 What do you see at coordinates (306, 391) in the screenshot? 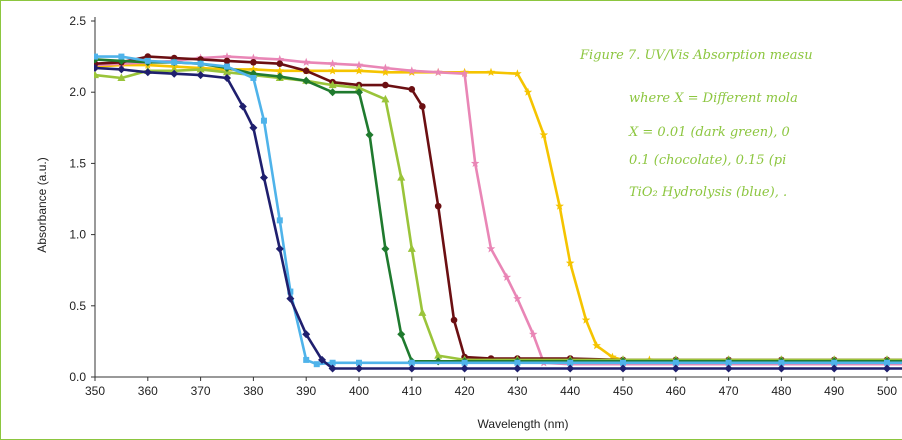
I see `x-tick-label: 390` at bounding box center [306, 391].